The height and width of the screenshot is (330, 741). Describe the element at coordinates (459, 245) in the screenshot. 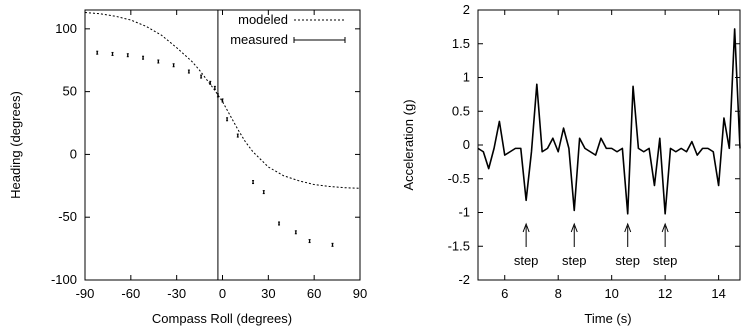

I see `right-y-tick-label: -1.5` at that location.